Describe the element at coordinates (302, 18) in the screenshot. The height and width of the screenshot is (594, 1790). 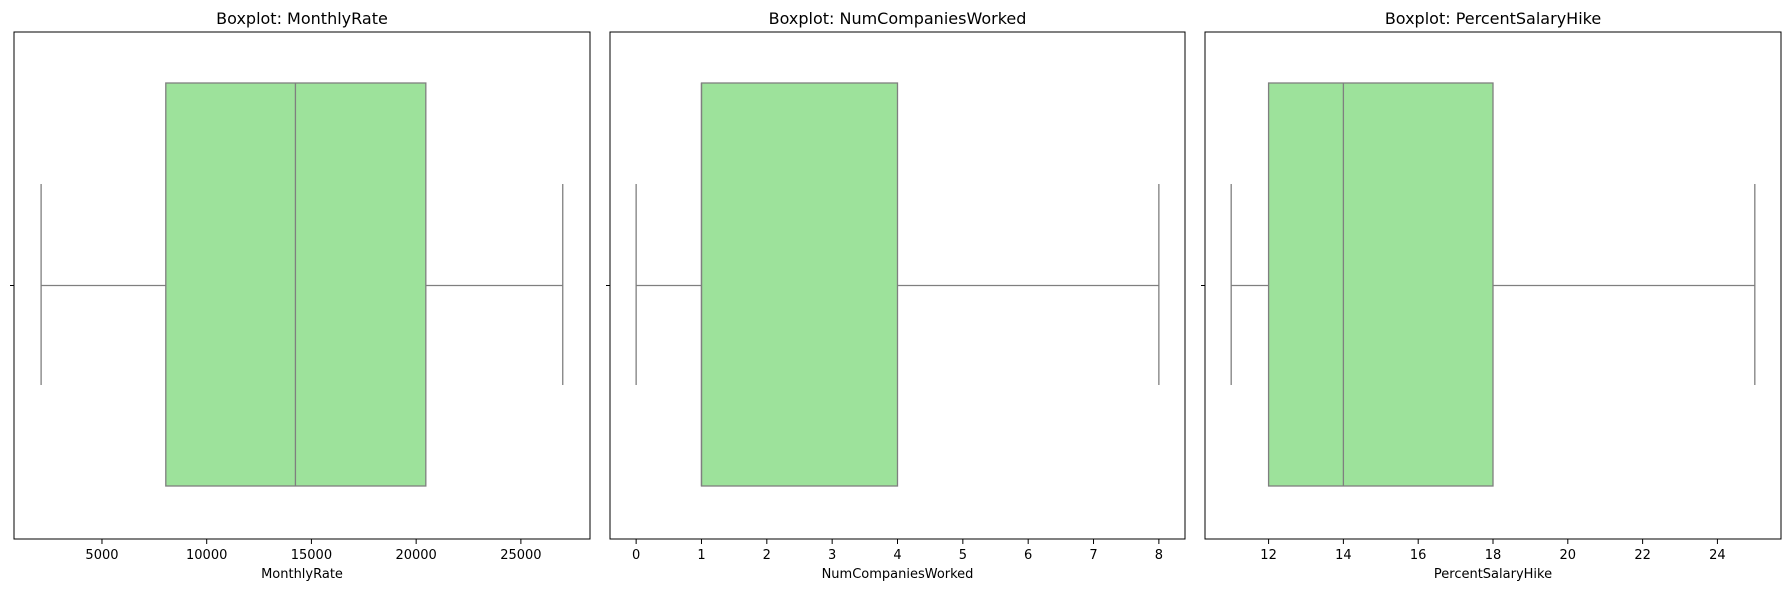
I see `chart-title: Boxplot: MonthlyRate` at that location.